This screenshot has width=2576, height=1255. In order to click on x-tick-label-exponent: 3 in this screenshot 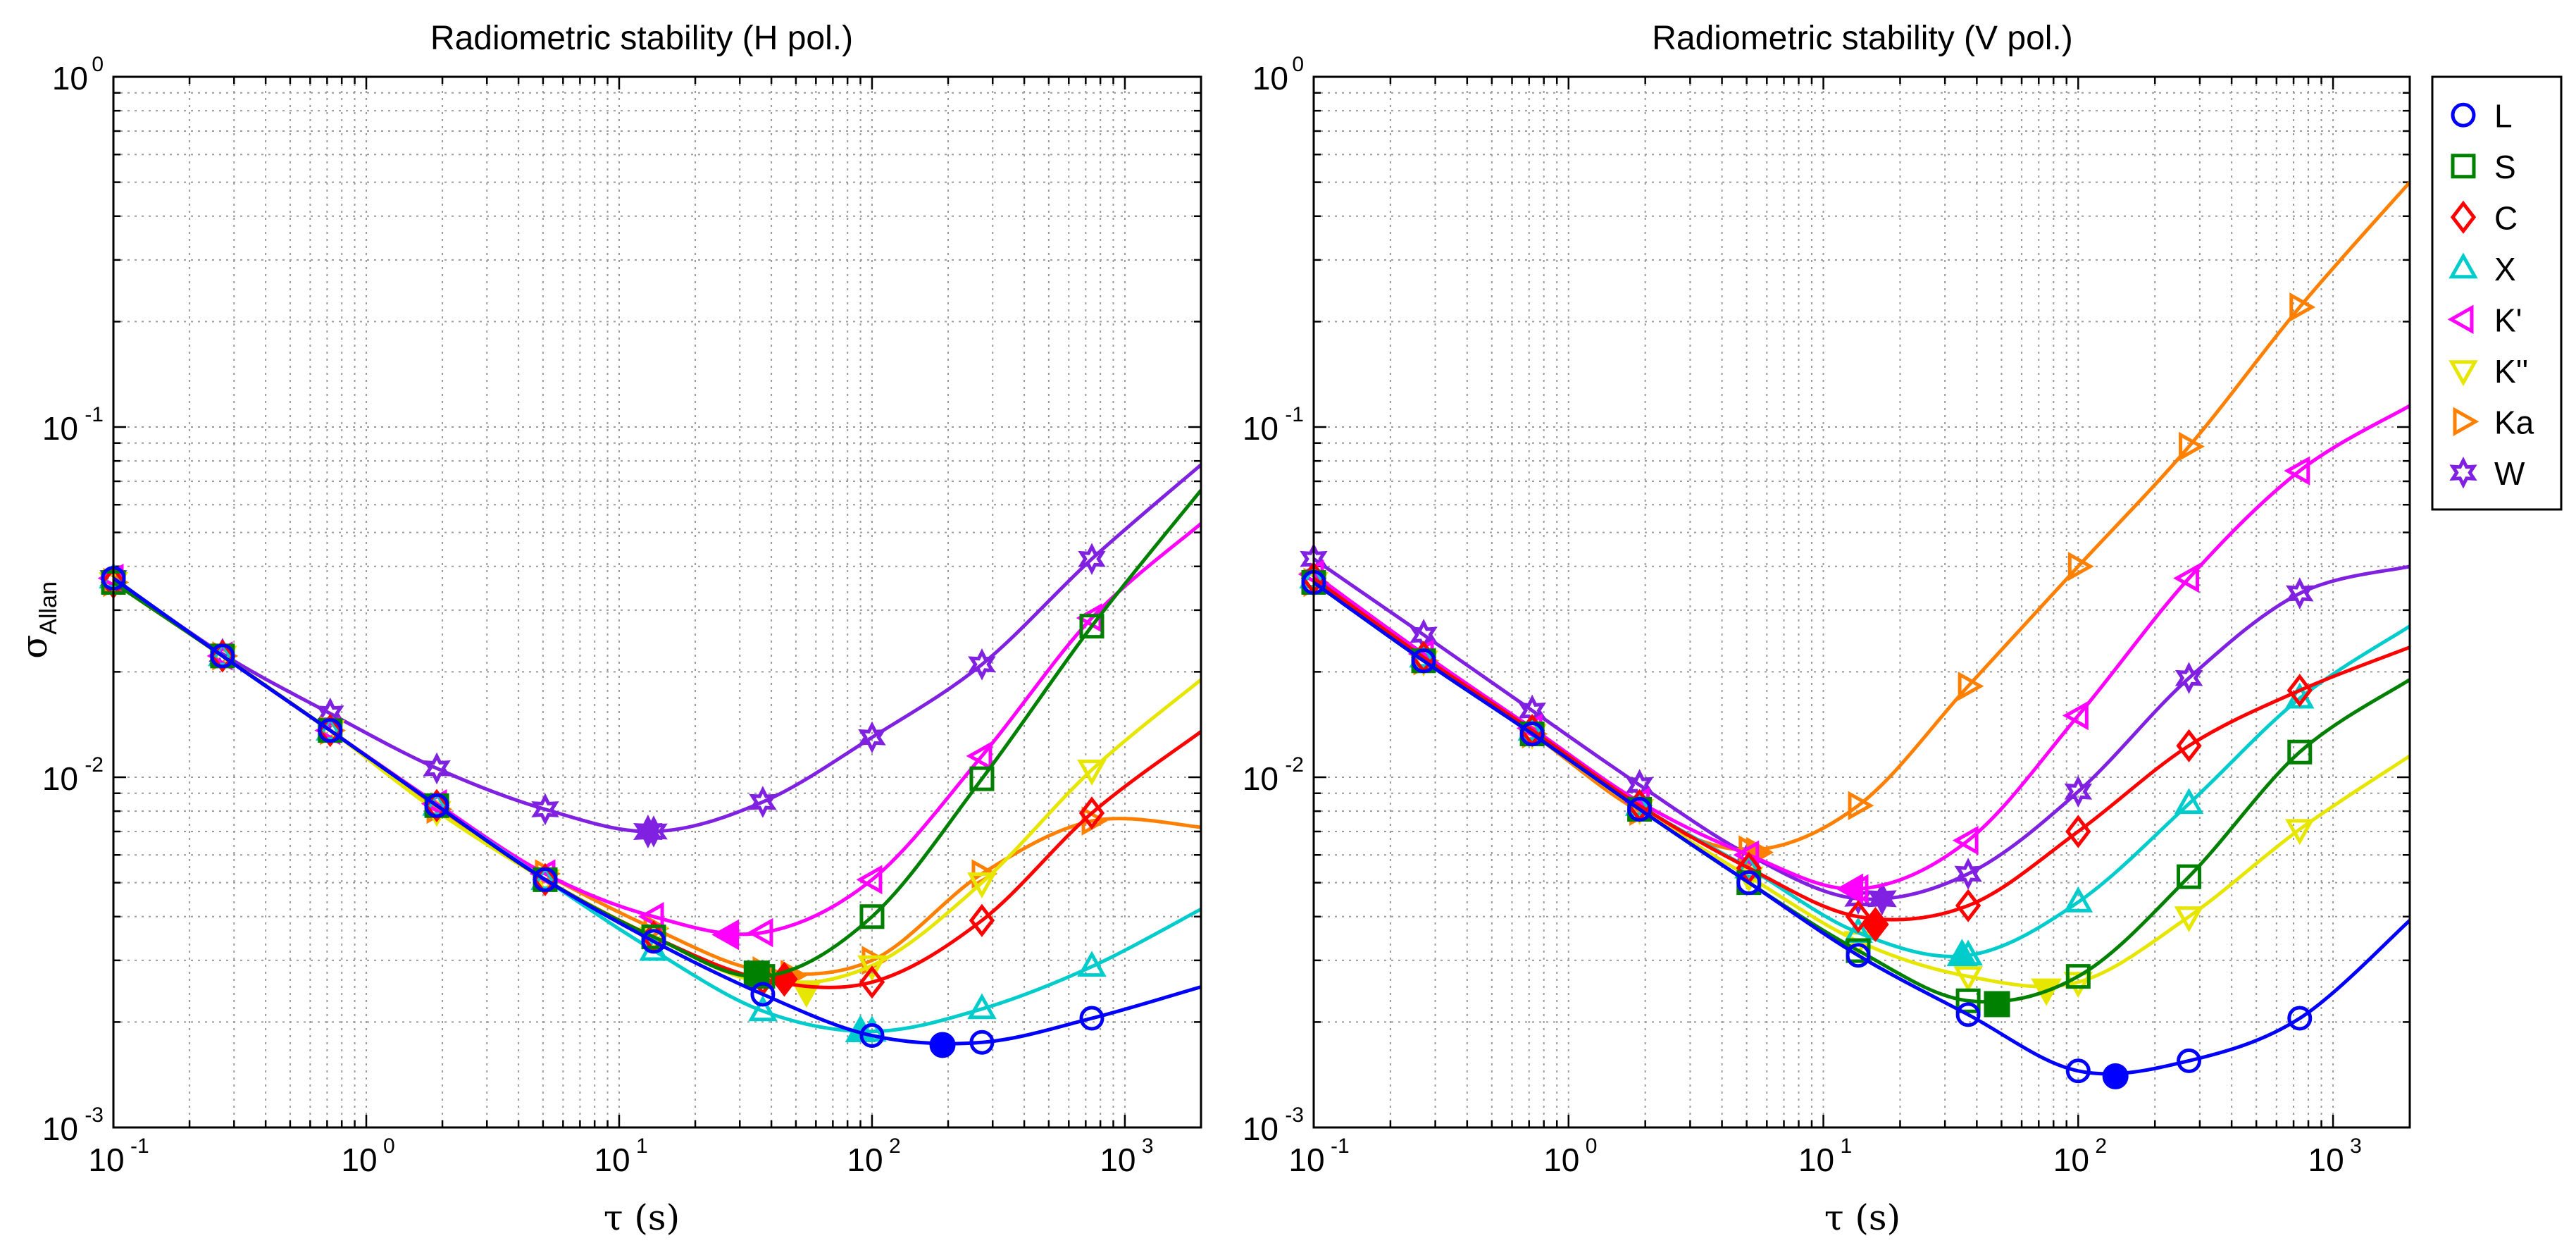, I will do `click(2356, 1146)`.